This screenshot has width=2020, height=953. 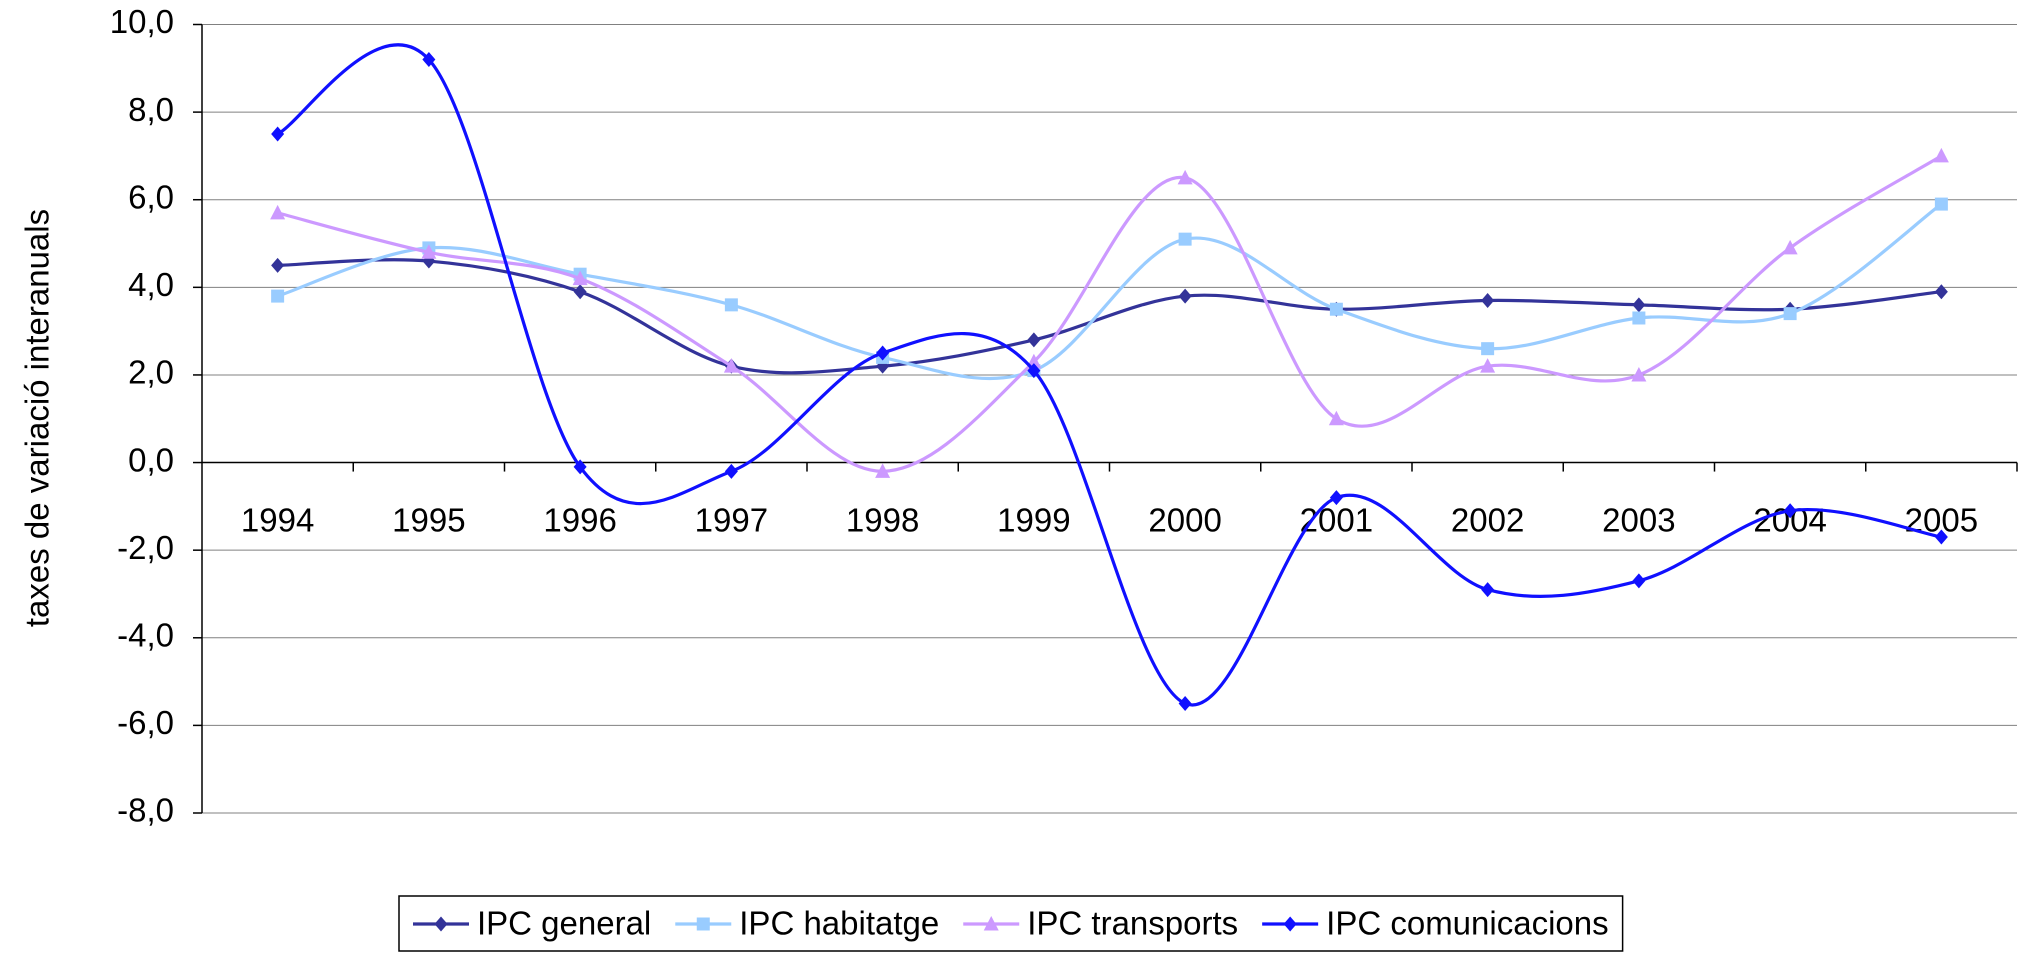 What do you see at coordinates (145, 722) in the screenshot?
I see `y-tick-label: -6,0` at bounding box center [145, 722].